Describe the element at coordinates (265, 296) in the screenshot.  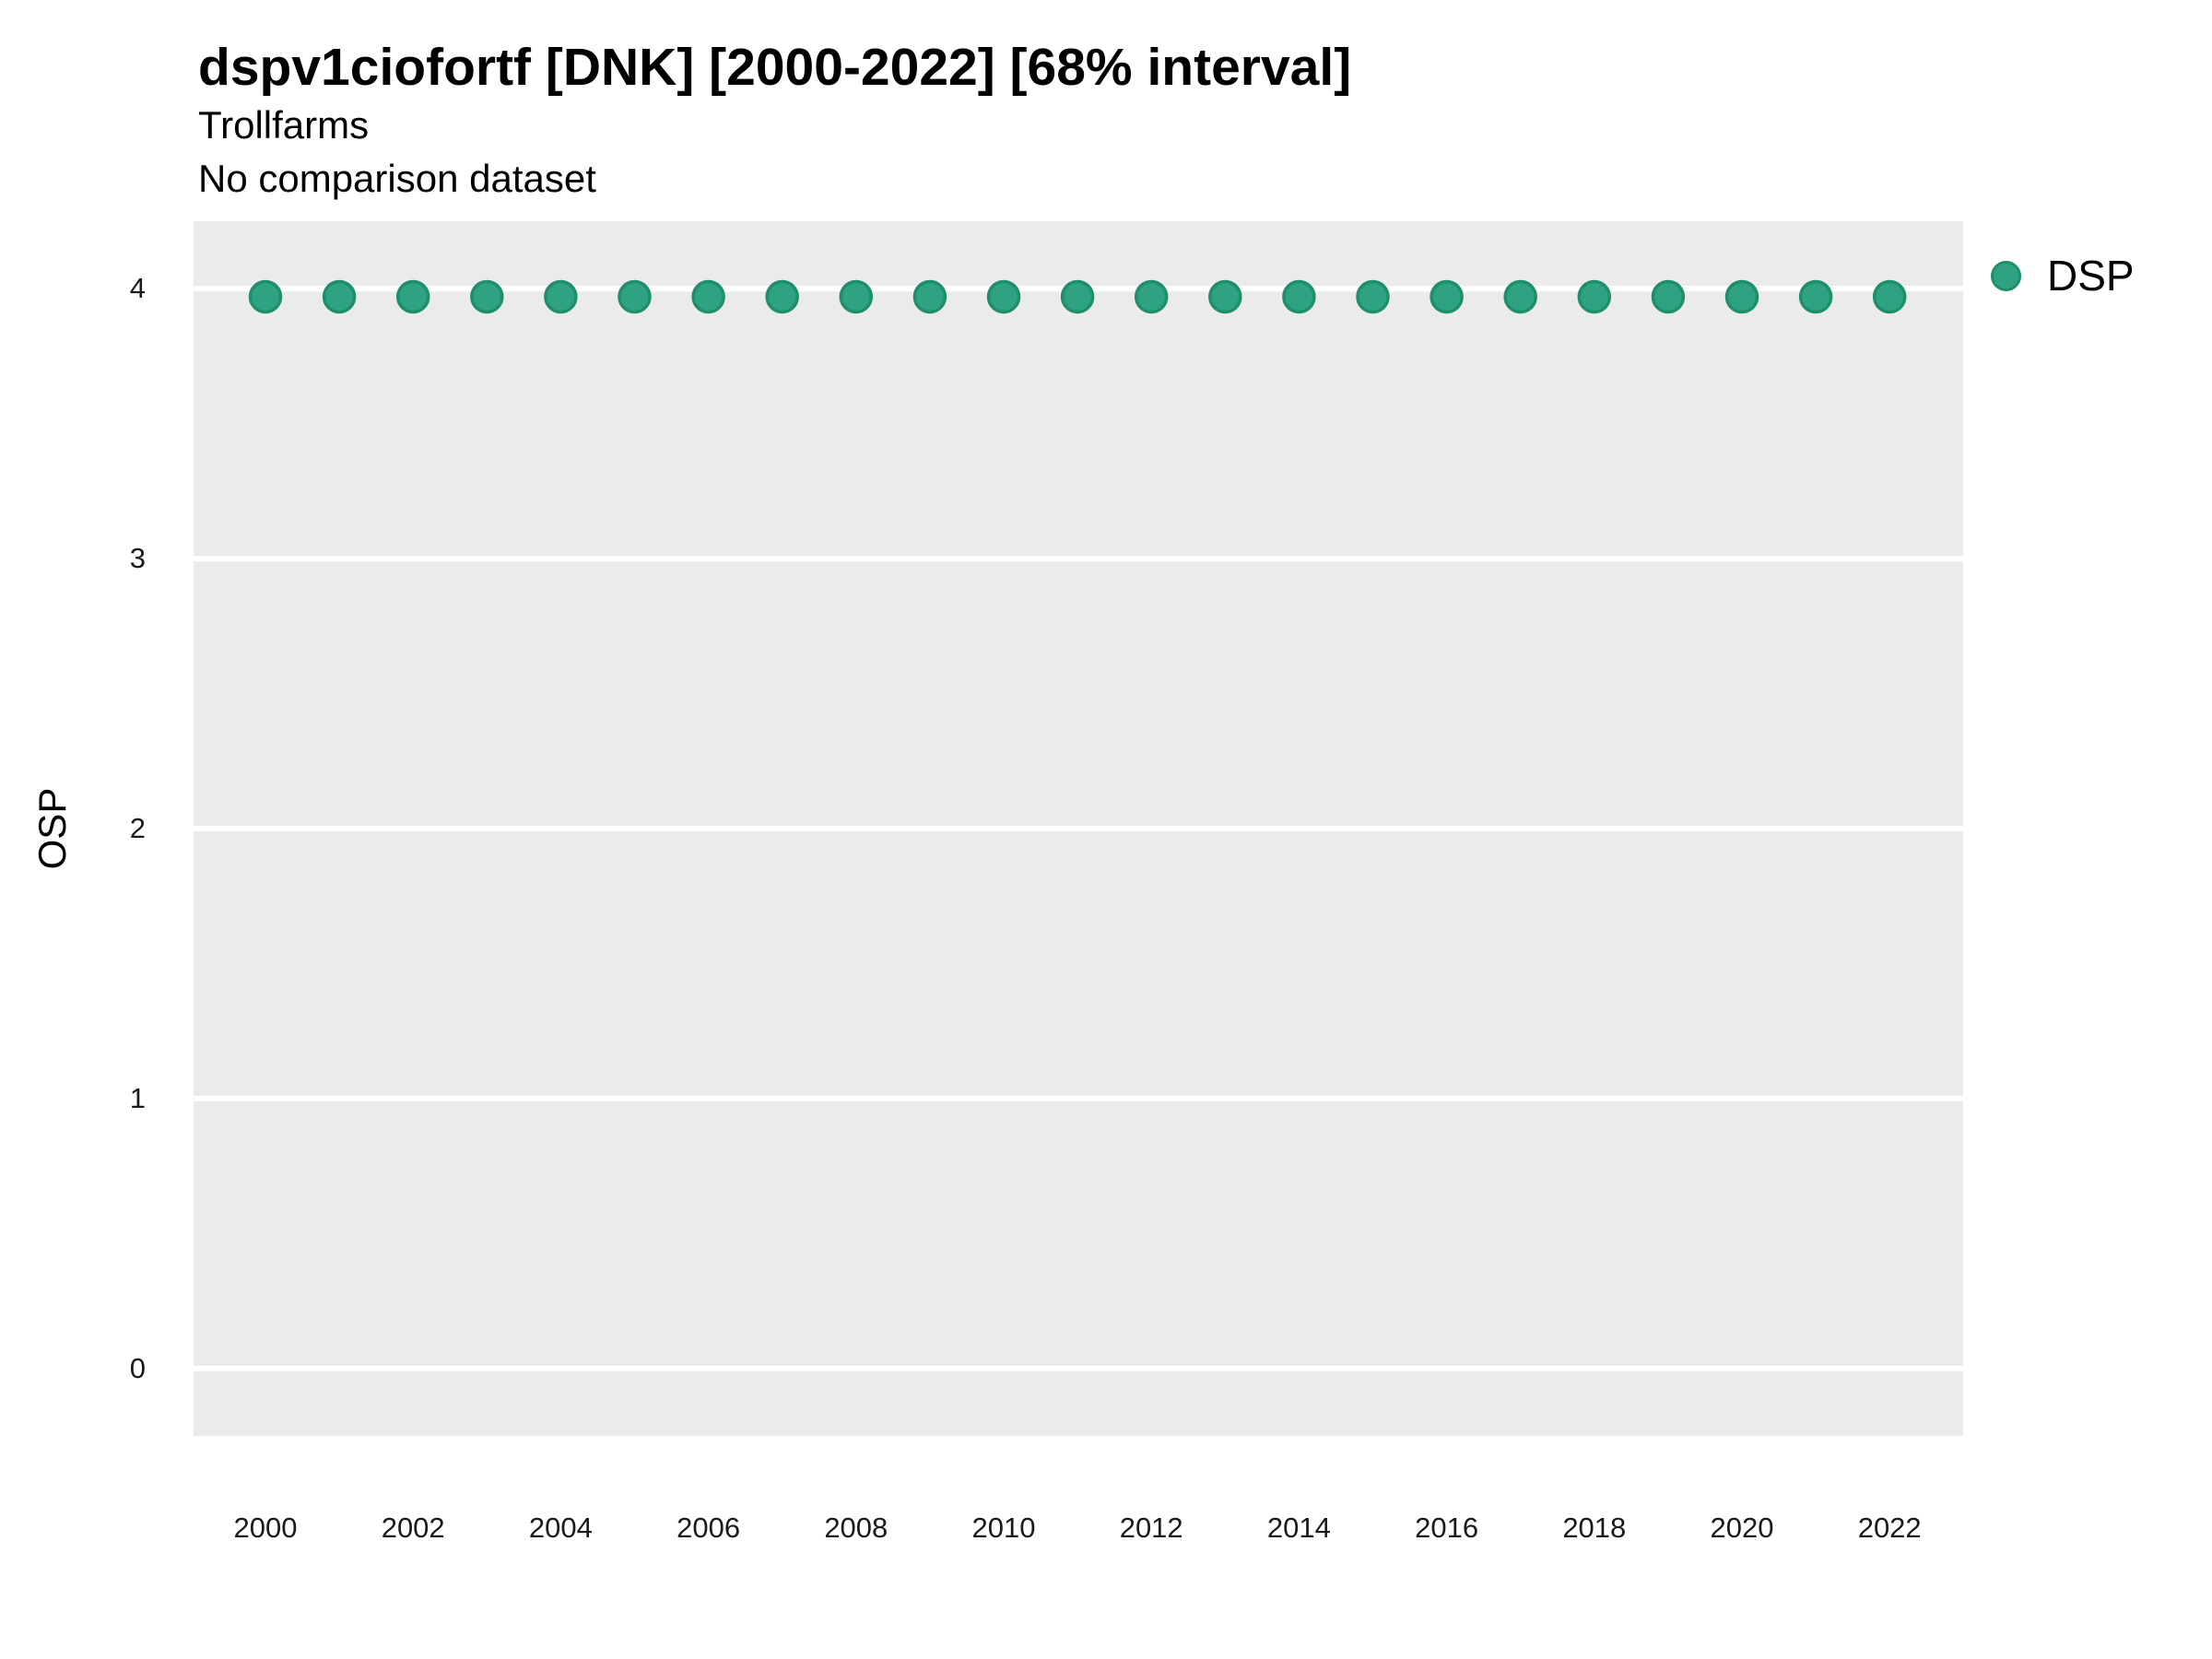
I see `data-point-2000` at that location.